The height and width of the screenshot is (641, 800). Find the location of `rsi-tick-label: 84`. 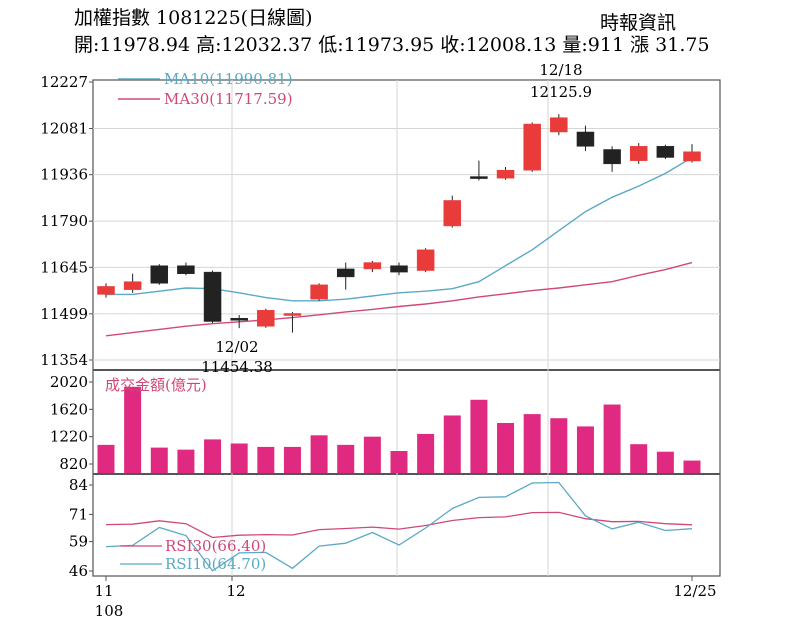

rsi-tick-label: 84 is located at coordinates (78, 485).